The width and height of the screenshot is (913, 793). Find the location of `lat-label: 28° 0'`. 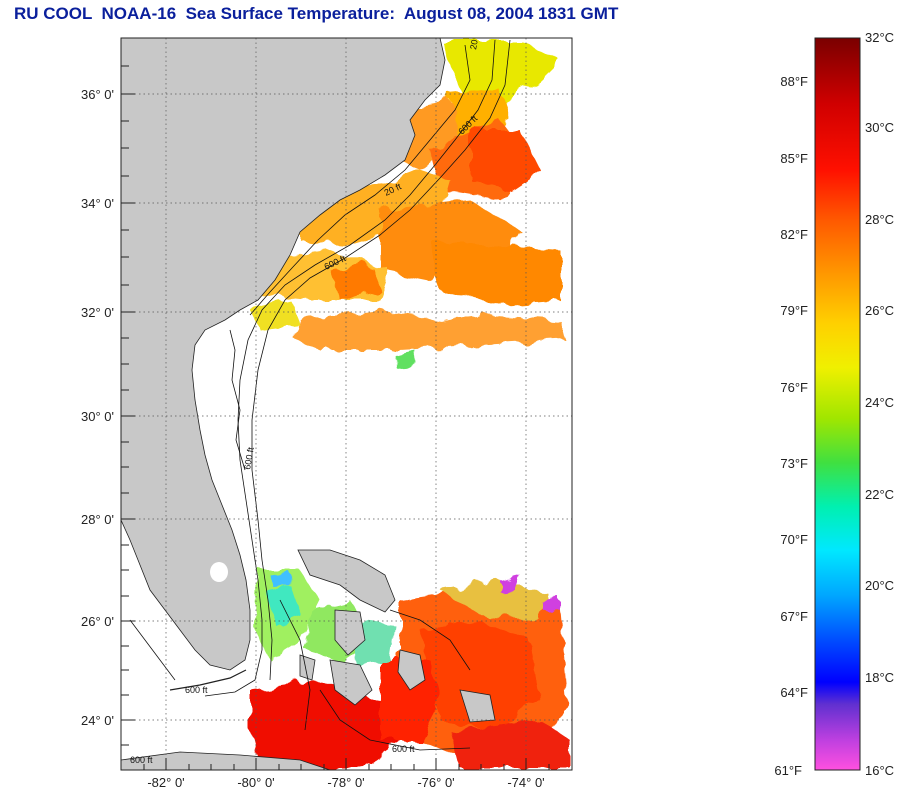

lat-label: 28° 0' is located at coordinates (97, 519).